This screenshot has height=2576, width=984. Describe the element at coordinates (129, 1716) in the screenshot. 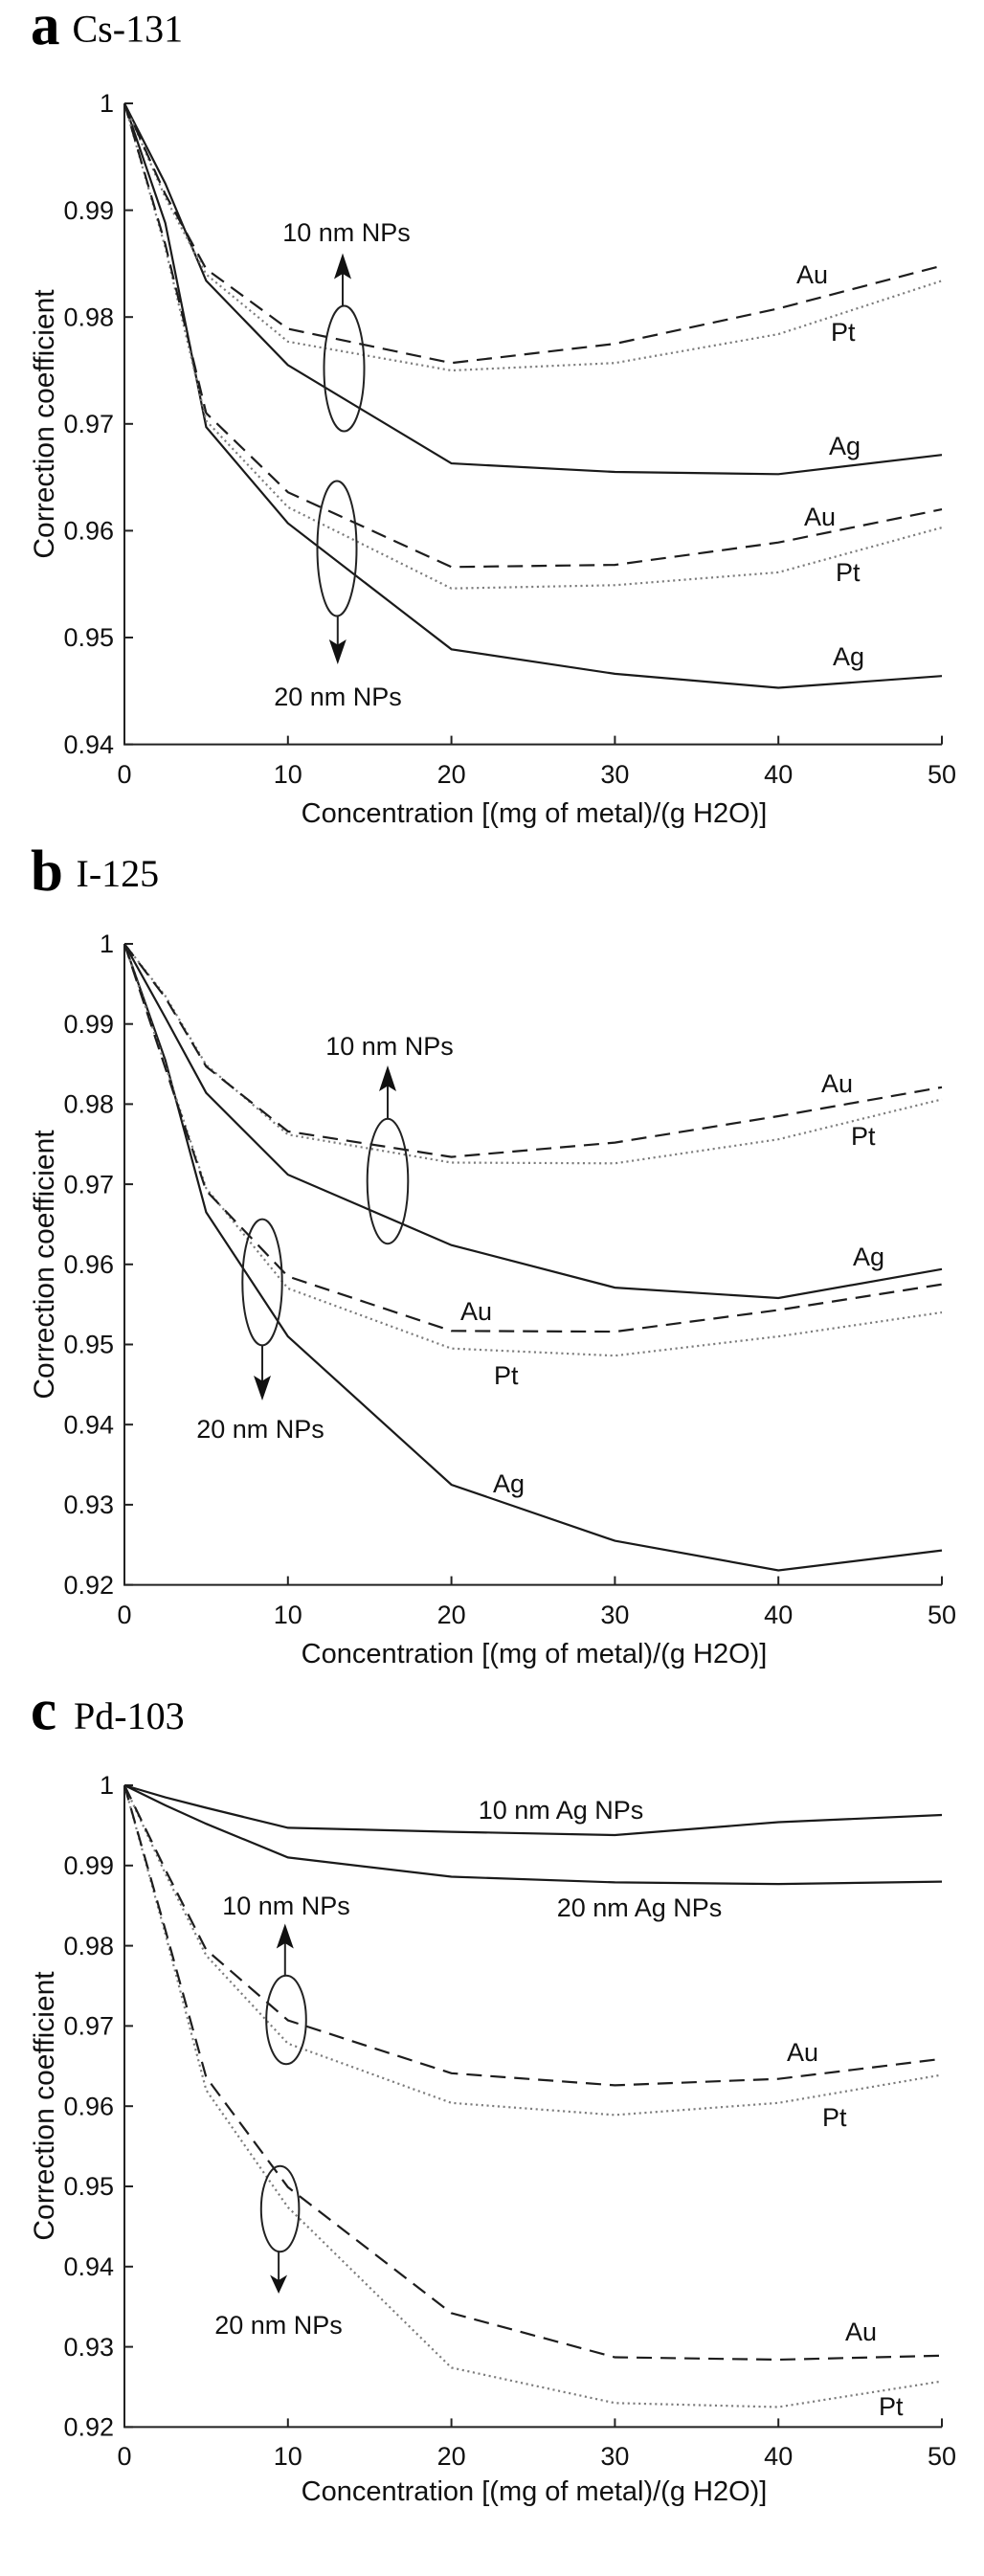

I see `svg-text: Pd-103` at that location.